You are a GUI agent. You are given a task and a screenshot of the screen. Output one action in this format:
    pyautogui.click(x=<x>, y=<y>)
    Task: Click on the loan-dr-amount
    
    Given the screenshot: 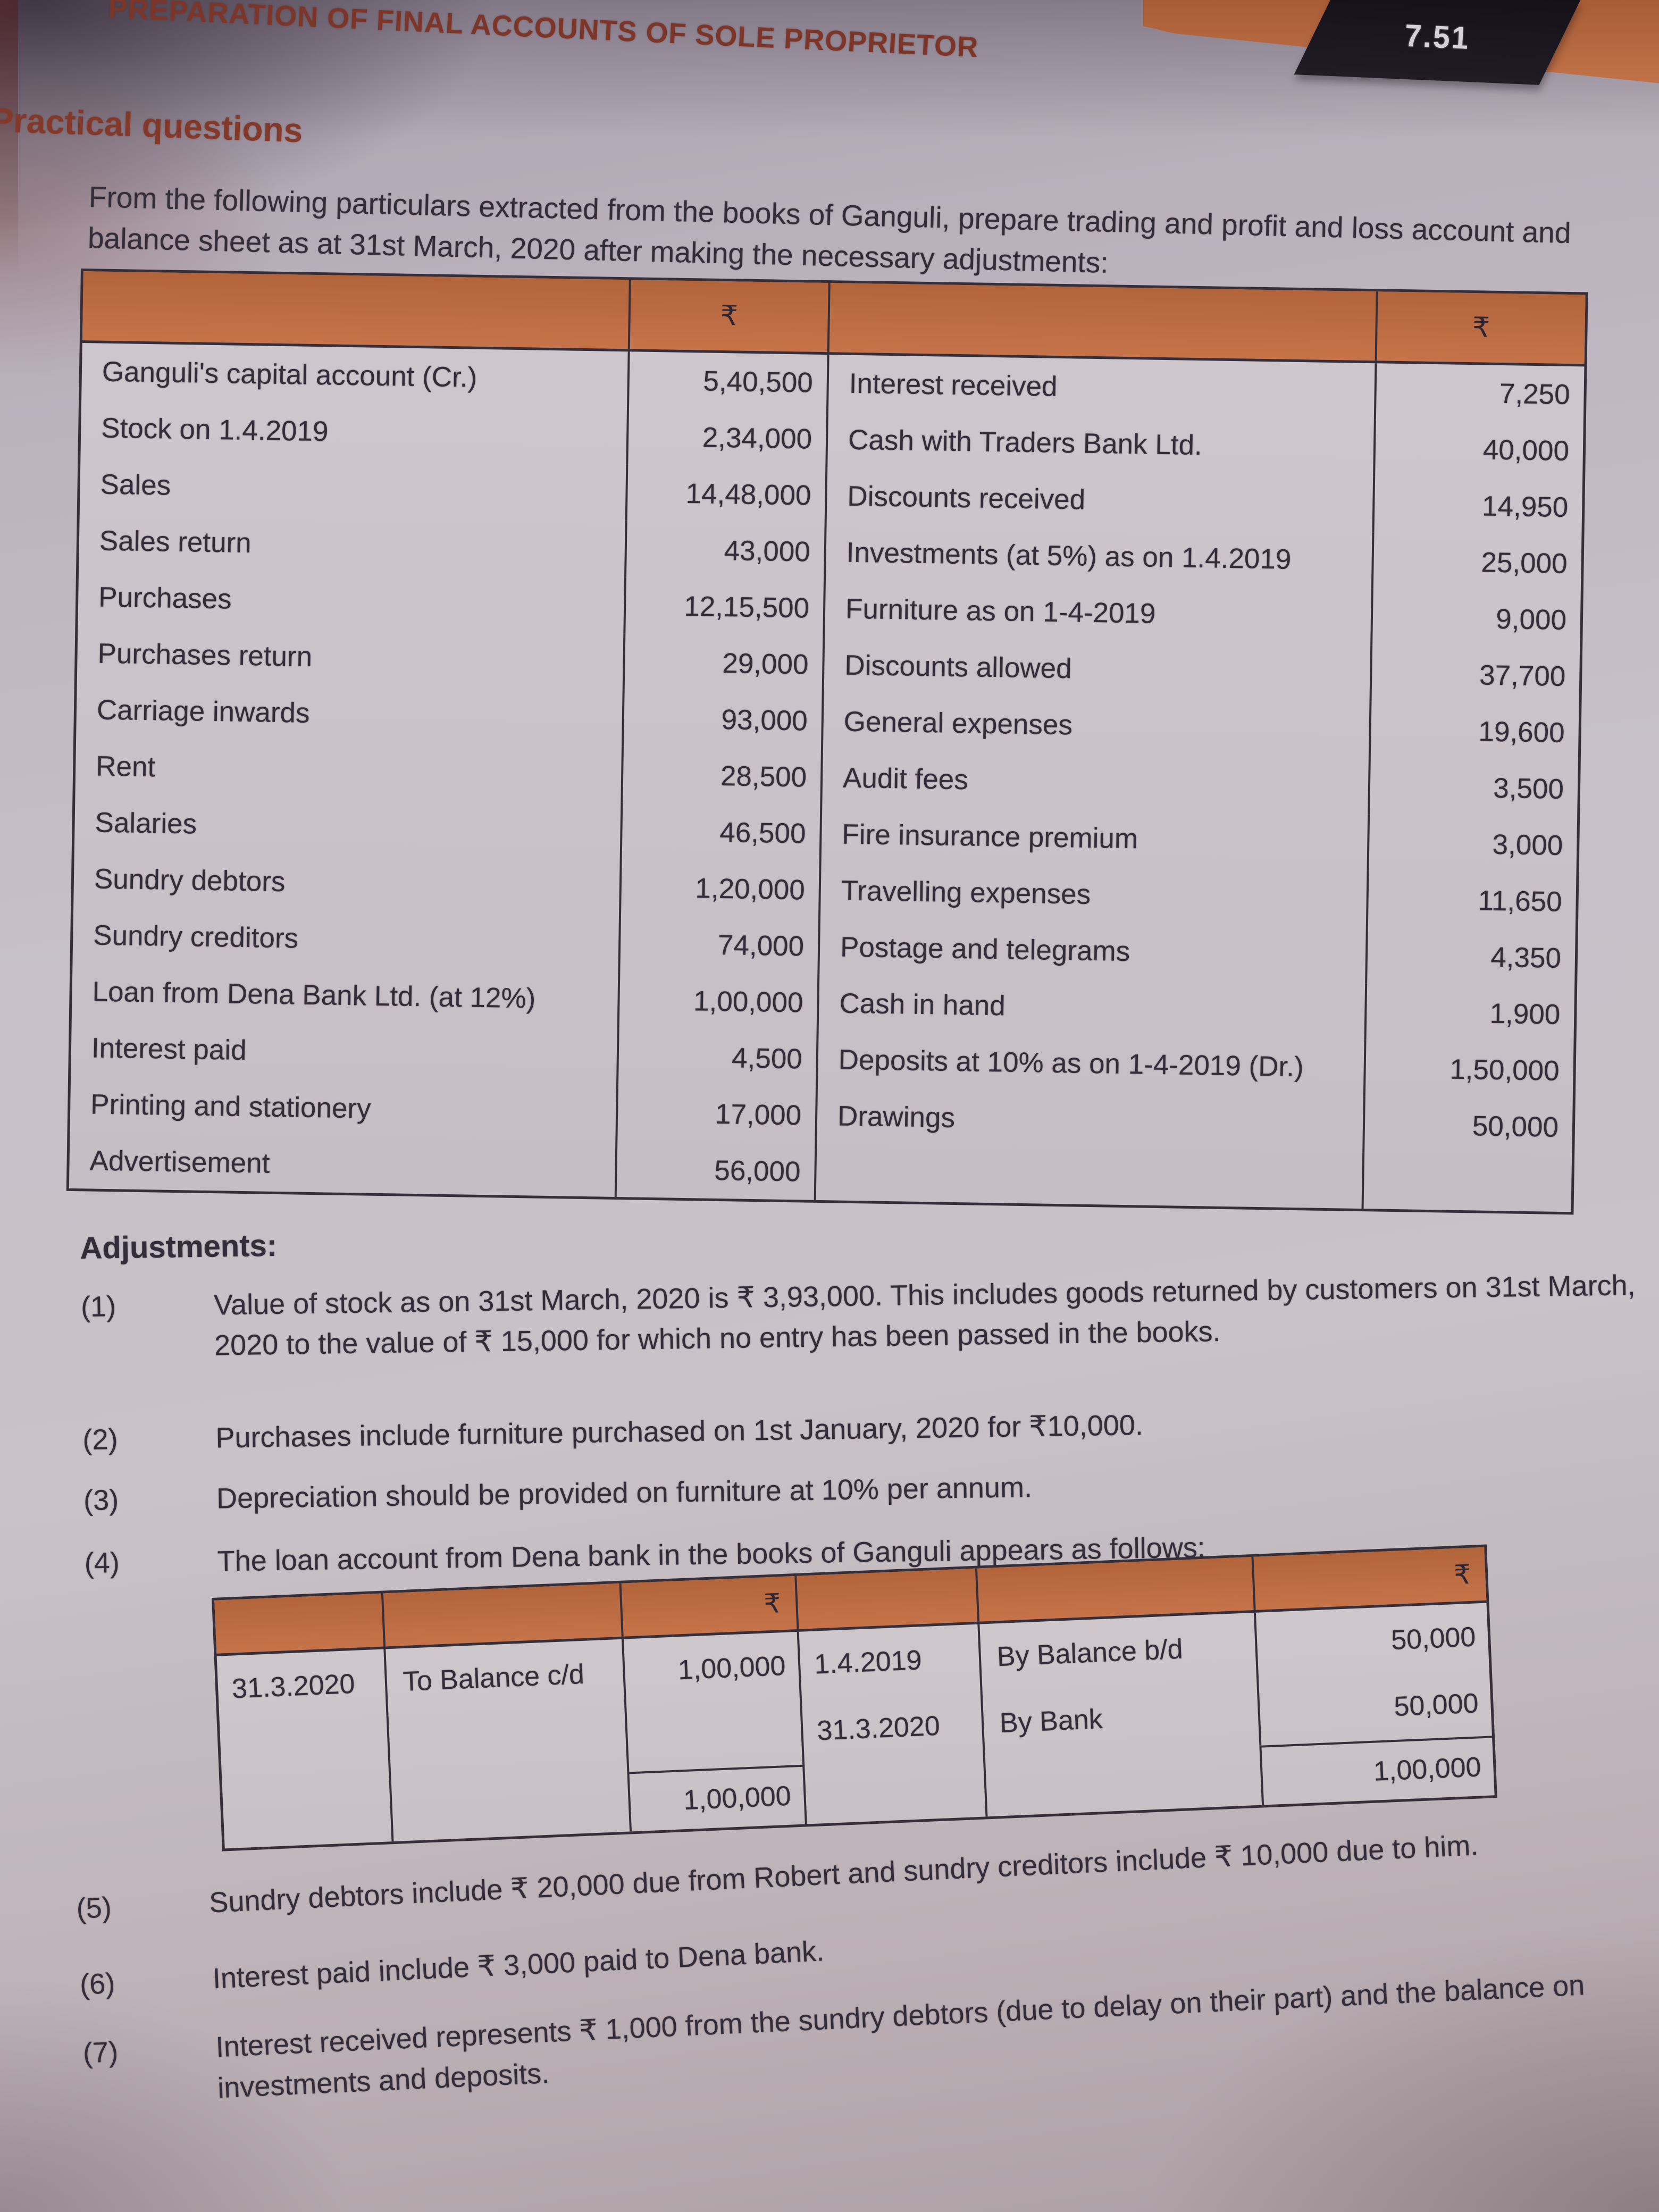 What is the action you would take?
    pyautogui.click(x=715, y=1735)
    